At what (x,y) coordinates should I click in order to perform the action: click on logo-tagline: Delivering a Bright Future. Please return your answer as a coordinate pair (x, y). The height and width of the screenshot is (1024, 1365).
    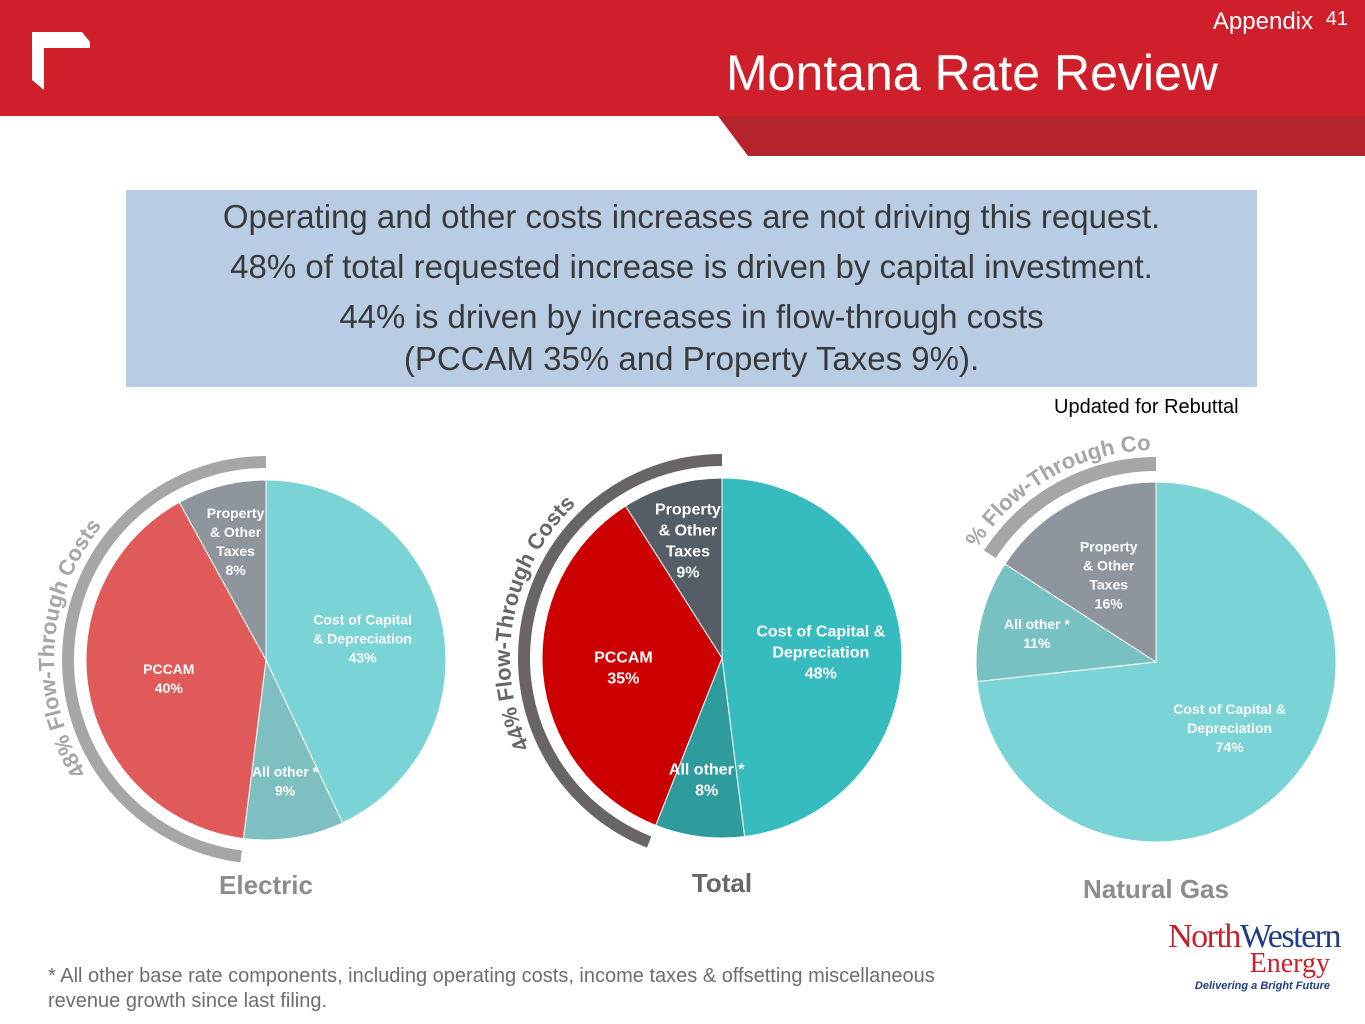
    Looking at the image, I should click on (1262, 986).